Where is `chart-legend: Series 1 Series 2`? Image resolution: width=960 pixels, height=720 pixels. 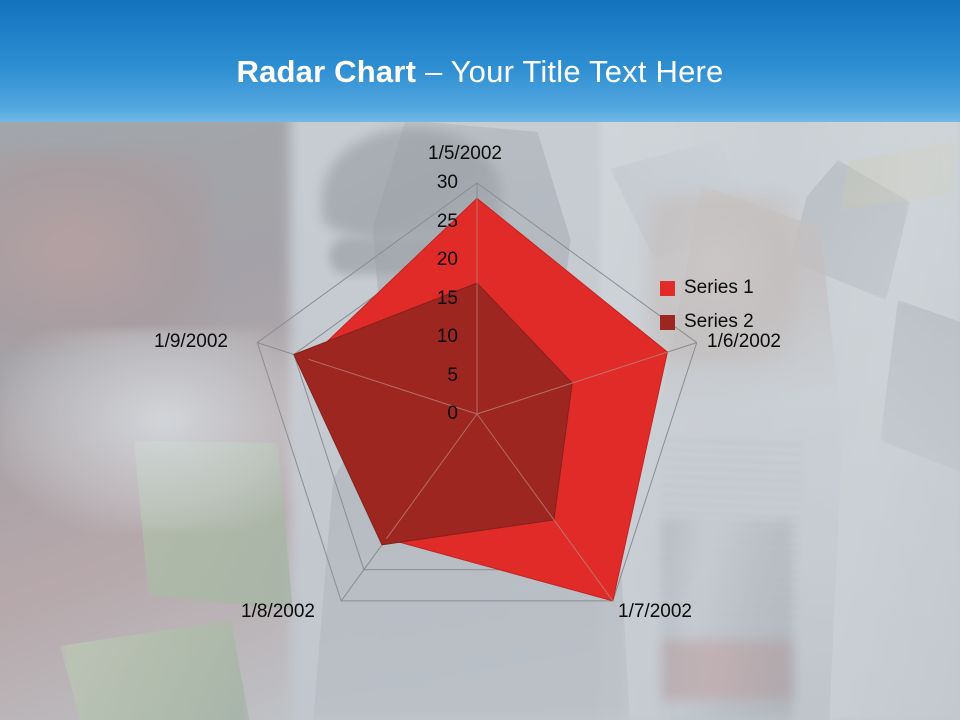 chart-legend: Series 1 Series 2 is located at coordinates (707, 311).